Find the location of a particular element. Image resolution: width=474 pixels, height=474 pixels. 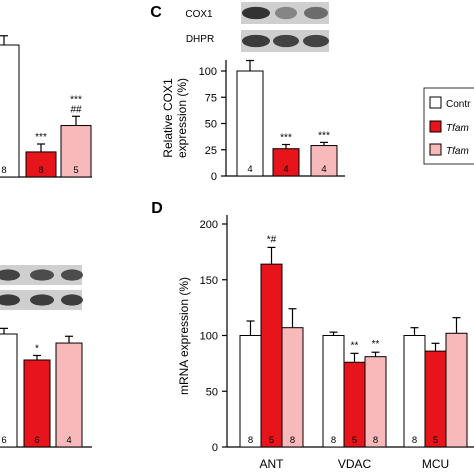

x-tick-label: VDAC is located at coordinates (355, 464).